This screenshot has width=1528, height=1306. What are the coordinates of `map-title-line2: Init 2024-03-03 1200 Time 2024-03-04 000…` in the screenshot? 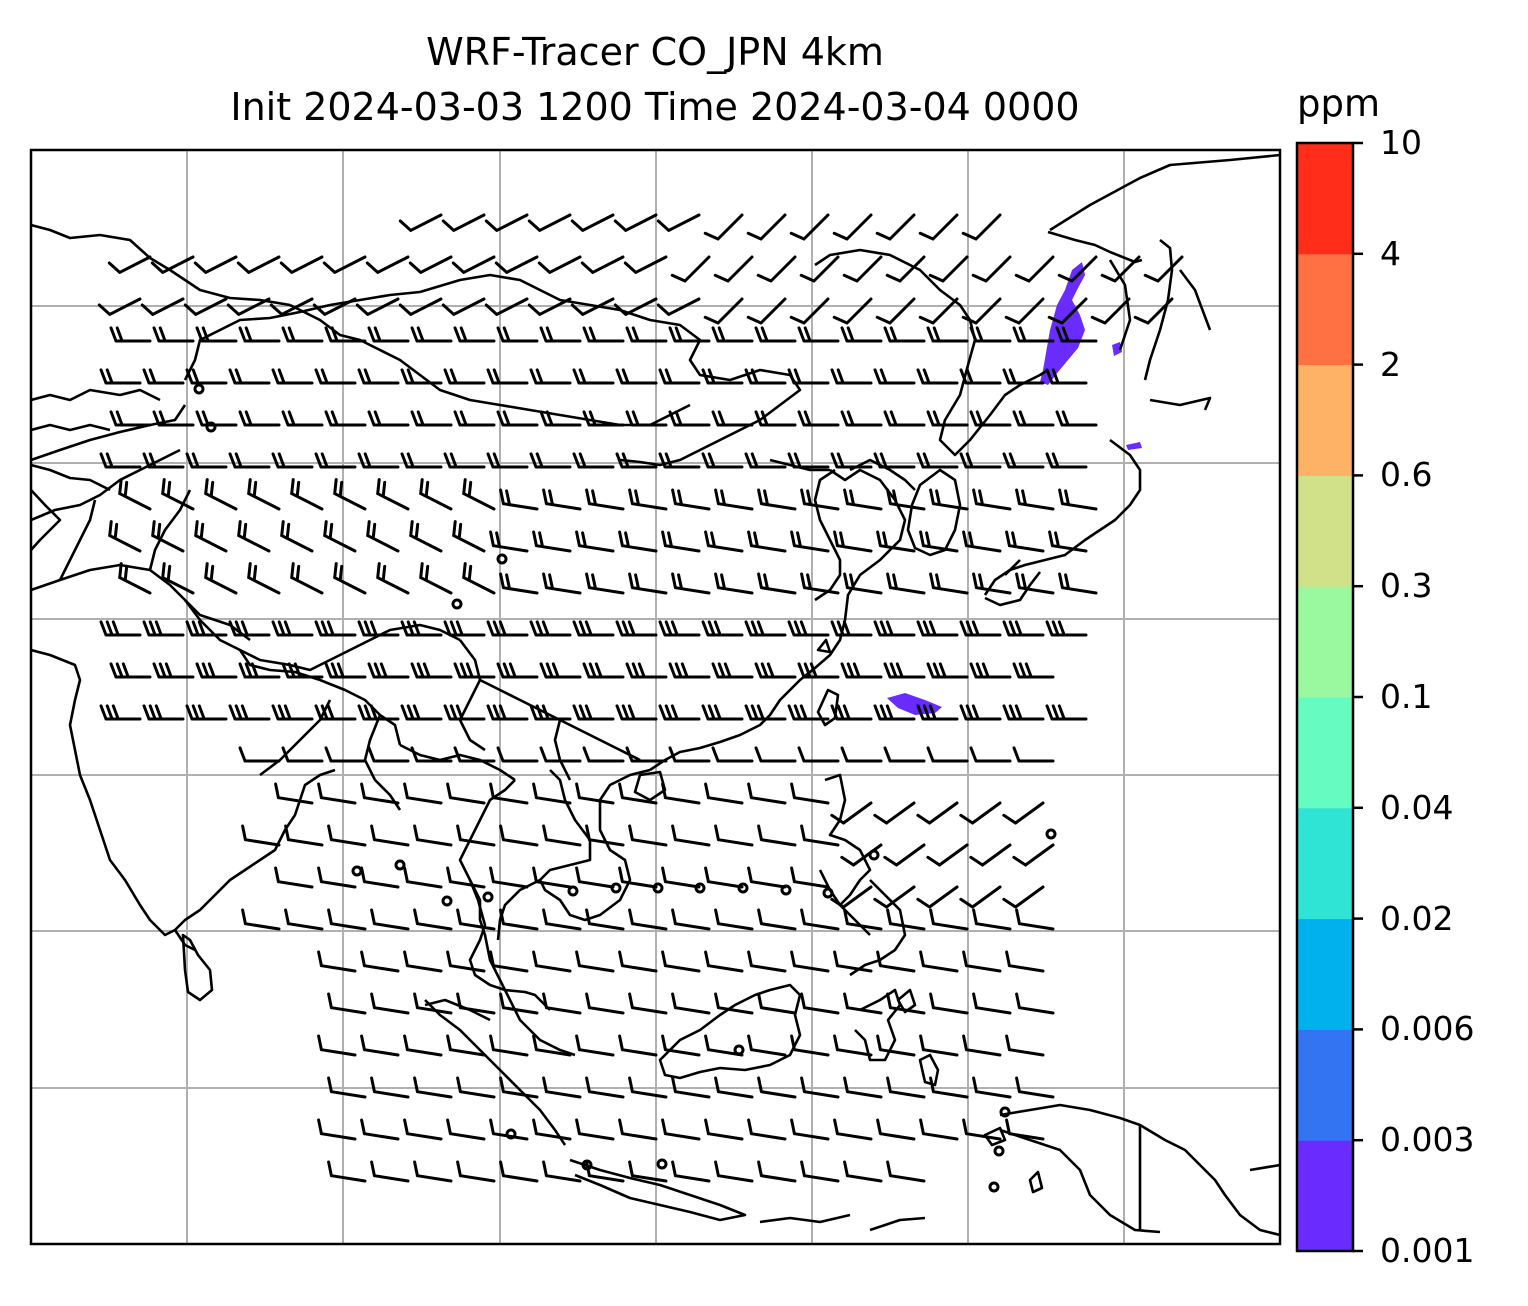 It's located at (655, 107).